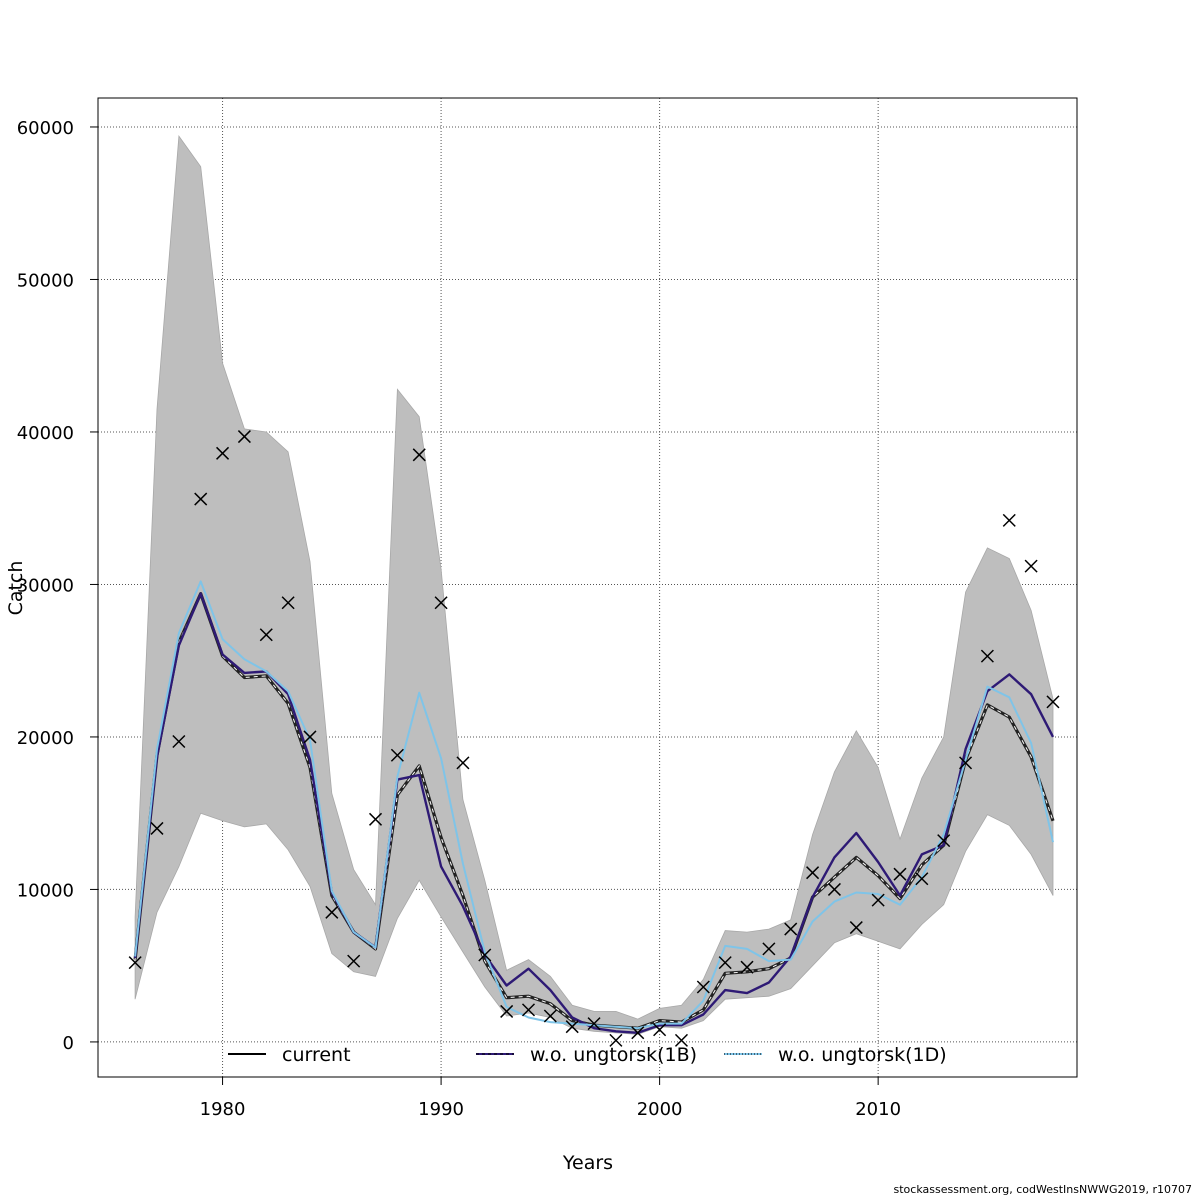 Image resolution: width=1200 pixels, height=1200 pixels. I want to click on y-tick-label: 50000, so click(45, 280).